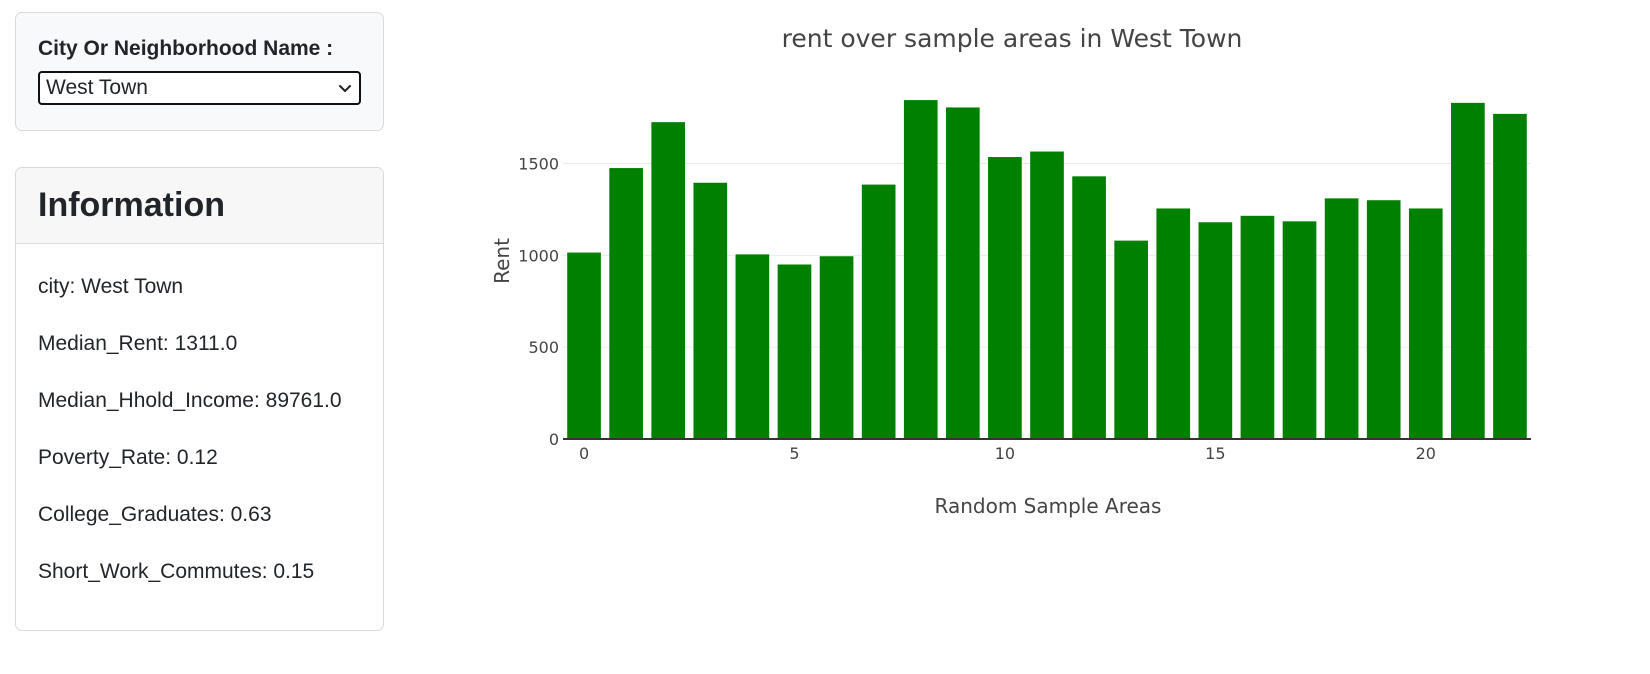 The image size is (1650, 674). What do you see at coordinates (199, 206) in the screenshot?
I see `information-title: Information` at bounding box center [199, 206].